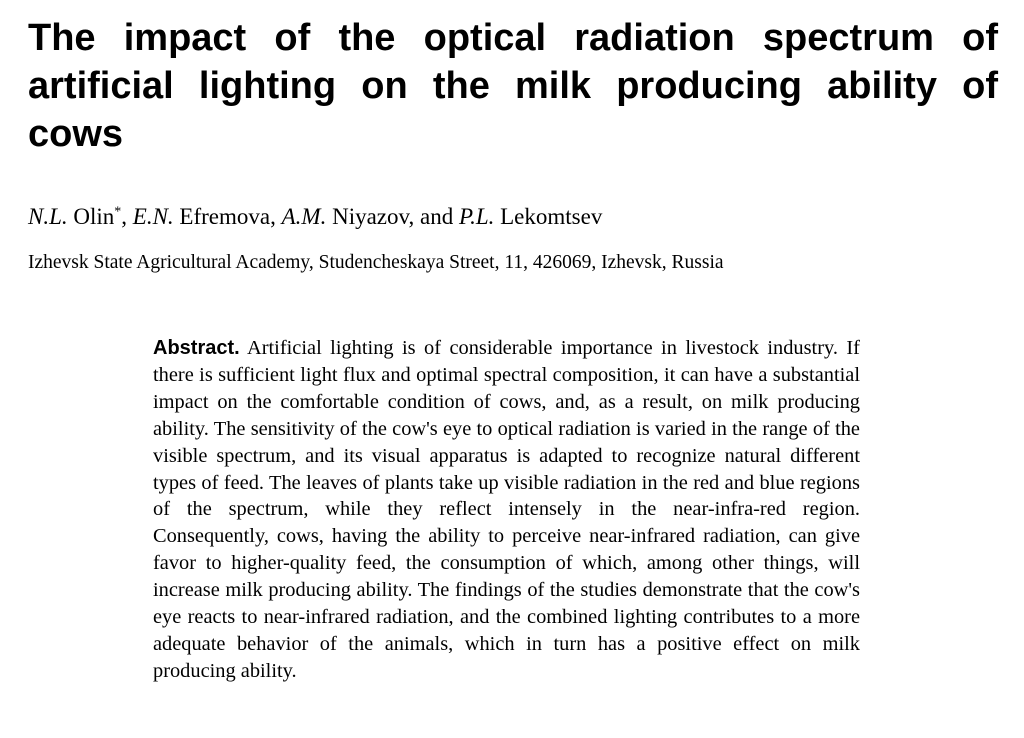 The height and width of the screenshot is (738, 1024). I want to click on author-separator: , and, so click(433, 216).